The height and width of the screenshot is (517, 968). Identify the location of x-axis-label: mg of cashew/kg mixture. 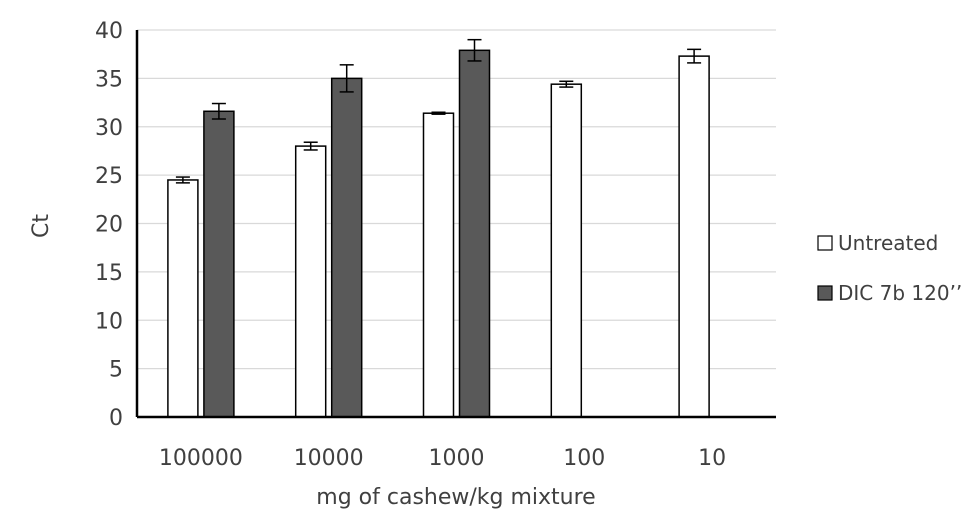
(455, 497).